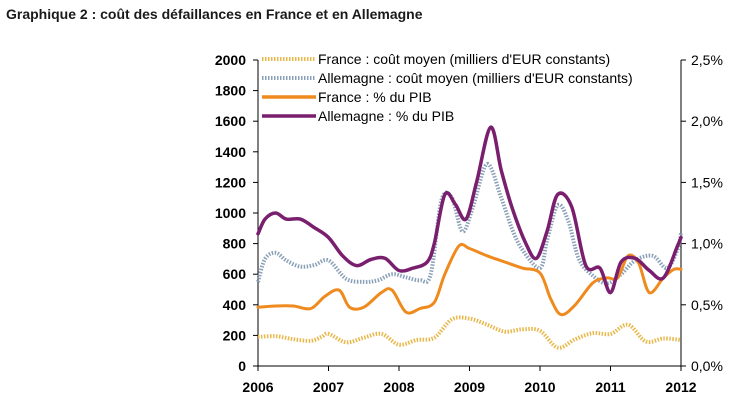 The width and height of the screenshot is (741, 416). What do you see at coordinates (375, 97) in the screenshot?
I see `legend-france-du-pib-label: France : % du PIB` at bounding box center [375, 97].